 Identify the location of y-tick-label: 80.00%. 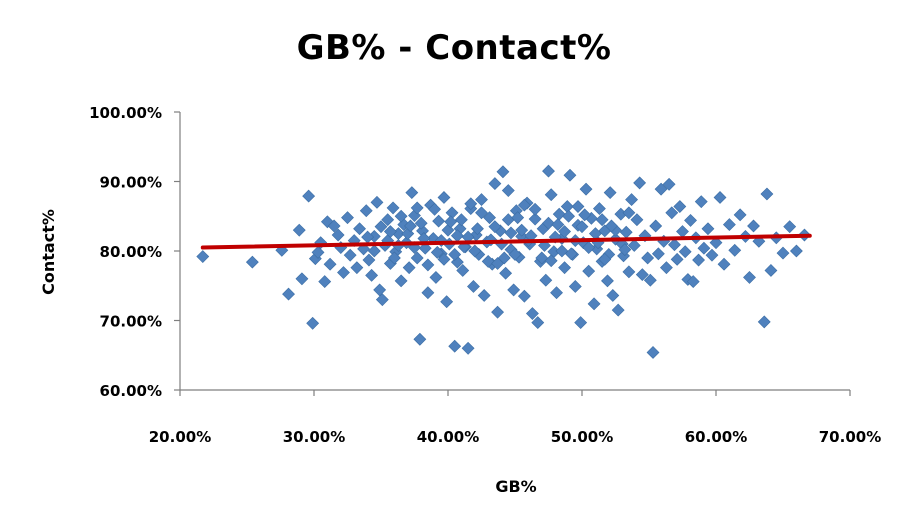
(131, 252).